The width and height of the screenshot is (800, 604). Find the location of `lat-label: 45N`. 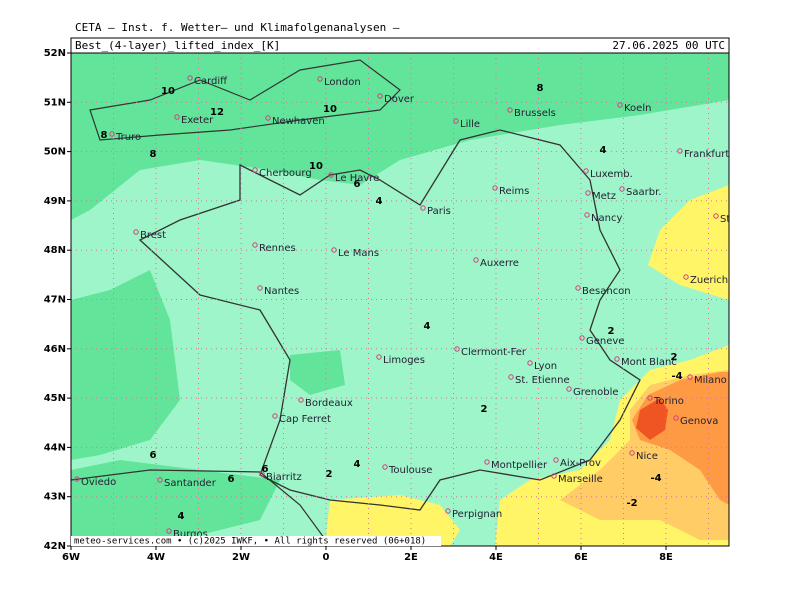

lat-label: 45N is located at coordinates (55, 398).